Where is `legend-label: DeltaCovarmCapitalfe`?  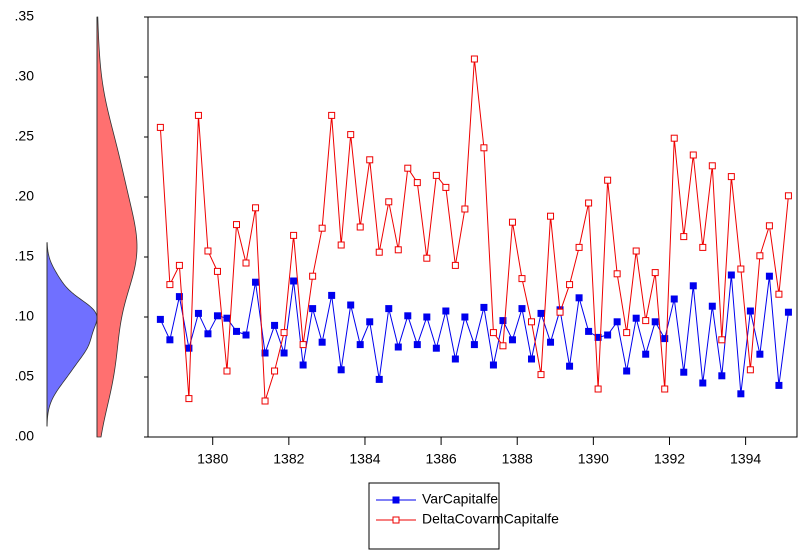 legend-label: DeltaCovarmCapitalfe is located at coordinates (490, 519).